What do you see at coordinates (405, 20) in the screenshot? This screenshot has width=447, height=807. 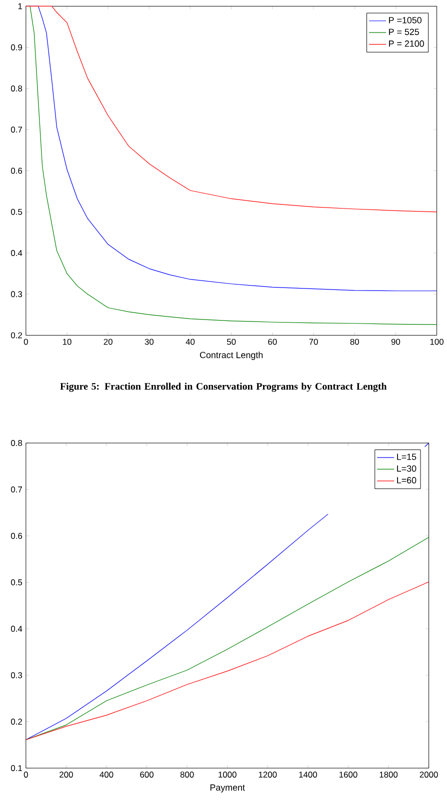 I see `legend-label: P =1050` at bounding box center [405, 20].